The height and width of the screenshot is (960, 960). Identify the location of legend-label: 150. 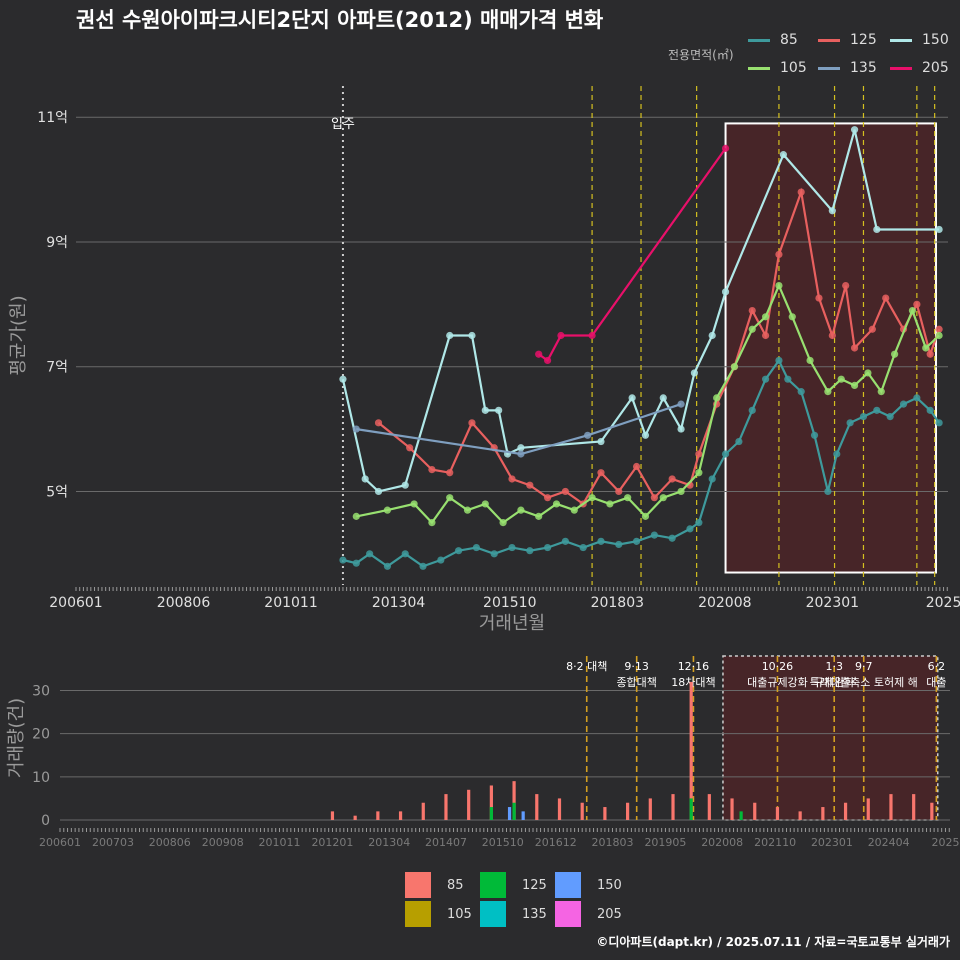
(935, 40).